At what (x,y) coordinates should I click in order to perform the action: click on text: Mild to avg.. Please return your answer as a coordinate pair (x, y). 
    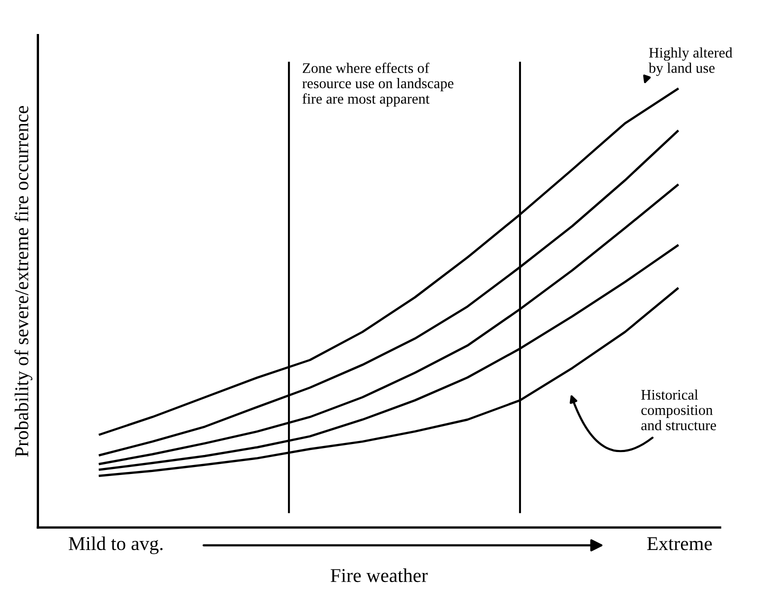
    Looking at the image, I should click on (115, 545).